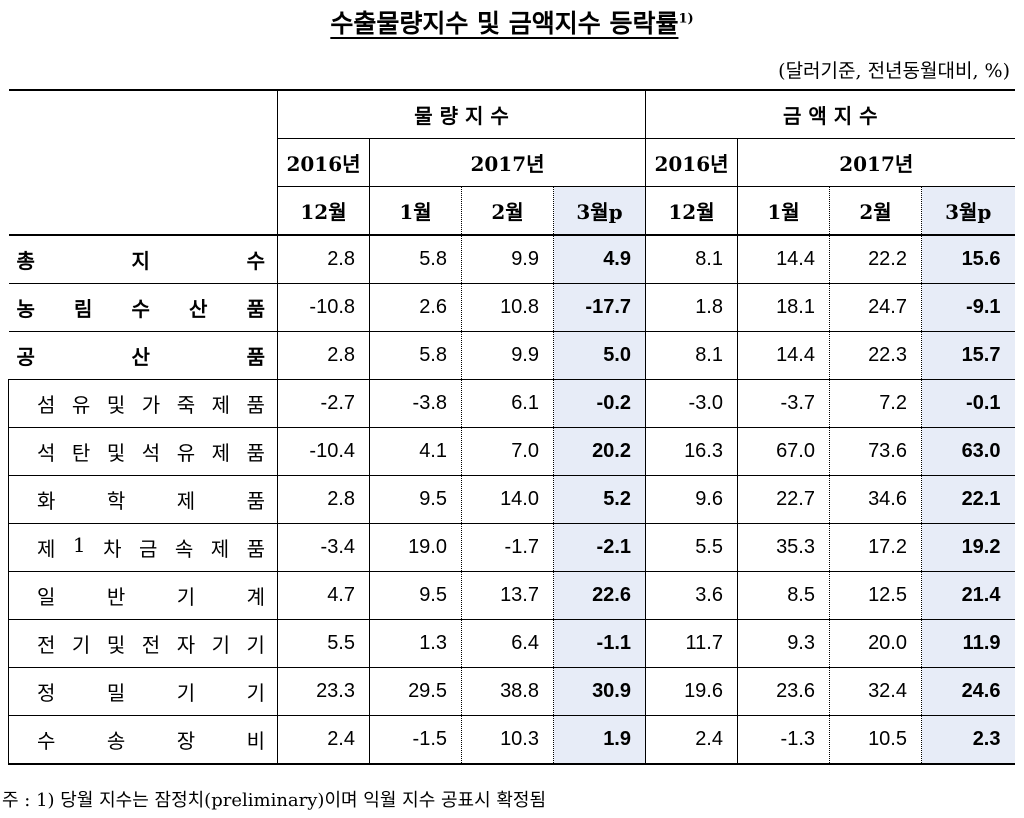 This screenshot has height=818, width=1024. What do you see at coordinates (599, 547) in the screenshot?
I see `value-cell: -2.1` at bounding box center [599, 547].